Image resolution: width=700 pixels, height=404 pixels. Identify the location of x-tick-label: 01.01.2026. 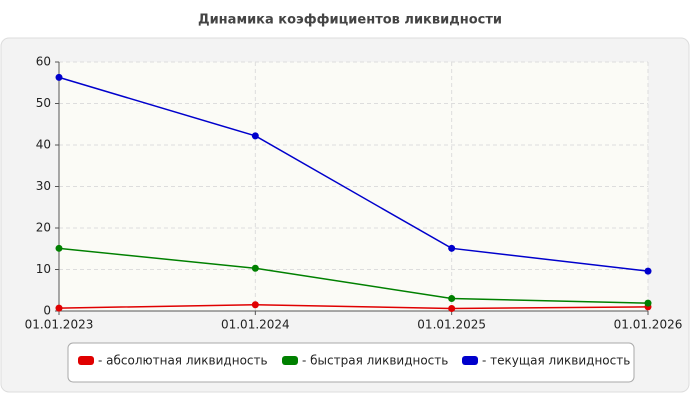
(648, 325).